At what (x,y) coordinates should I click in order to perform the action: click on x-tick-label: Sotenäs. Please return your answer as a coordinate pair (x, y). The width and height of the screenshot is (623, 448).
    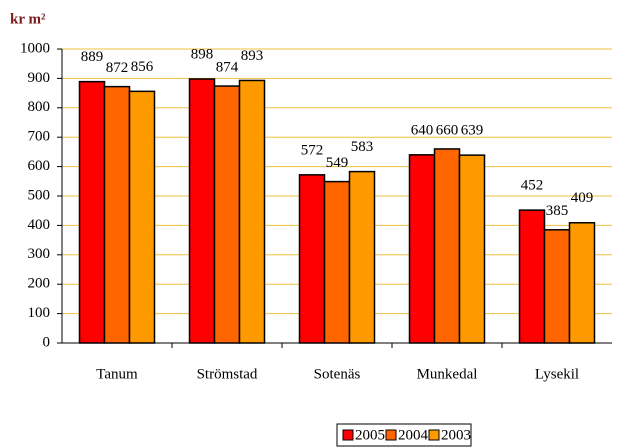
    Looking at the image, I should click on (337, 374).